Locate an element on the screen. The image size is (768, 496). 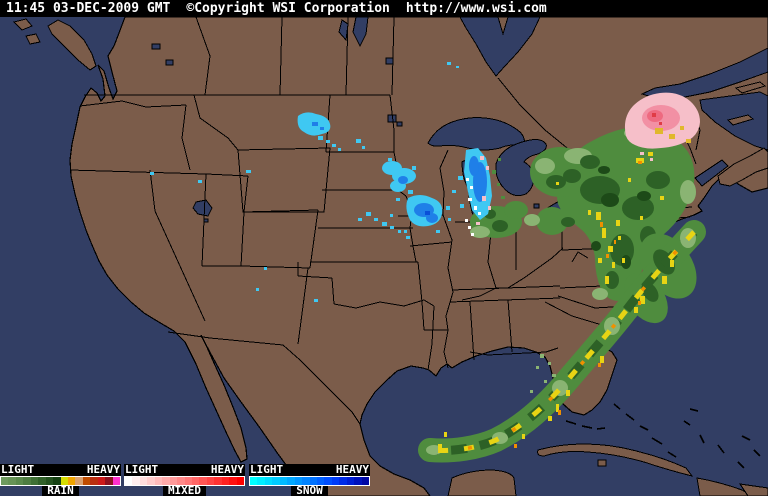
mixed-label: MIXED is located at coordinates (184, 490).